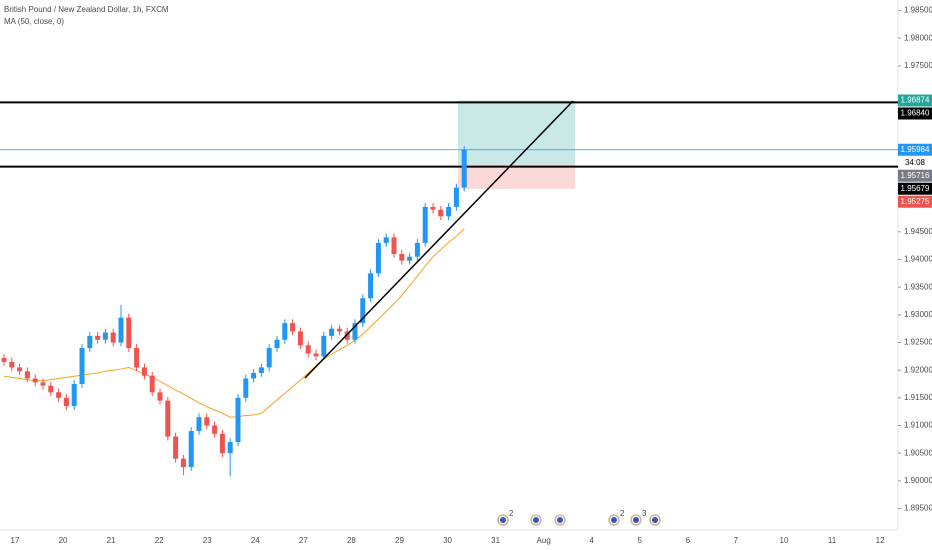  What do you see at coordinates (495, 540) in the screenshot?
I see `x-tick-label: 31` at bounding box center [495, 540].